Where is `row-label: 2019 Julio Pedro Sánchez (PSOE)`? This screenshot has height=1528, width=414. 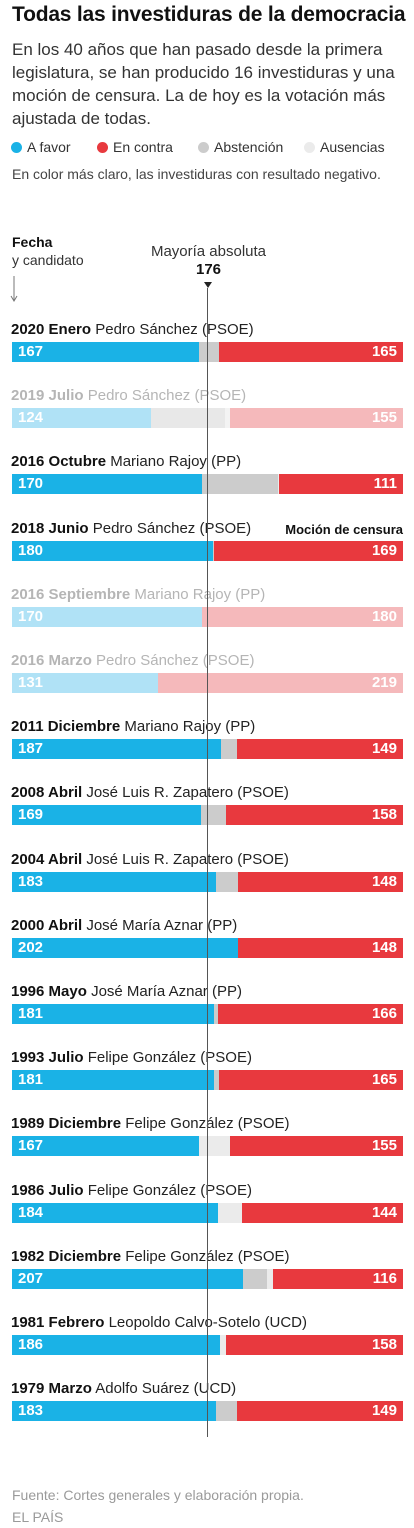
row-label: 2019 Julio Pedro Sánchez (PSOE) is located at coordinates (128, 395).